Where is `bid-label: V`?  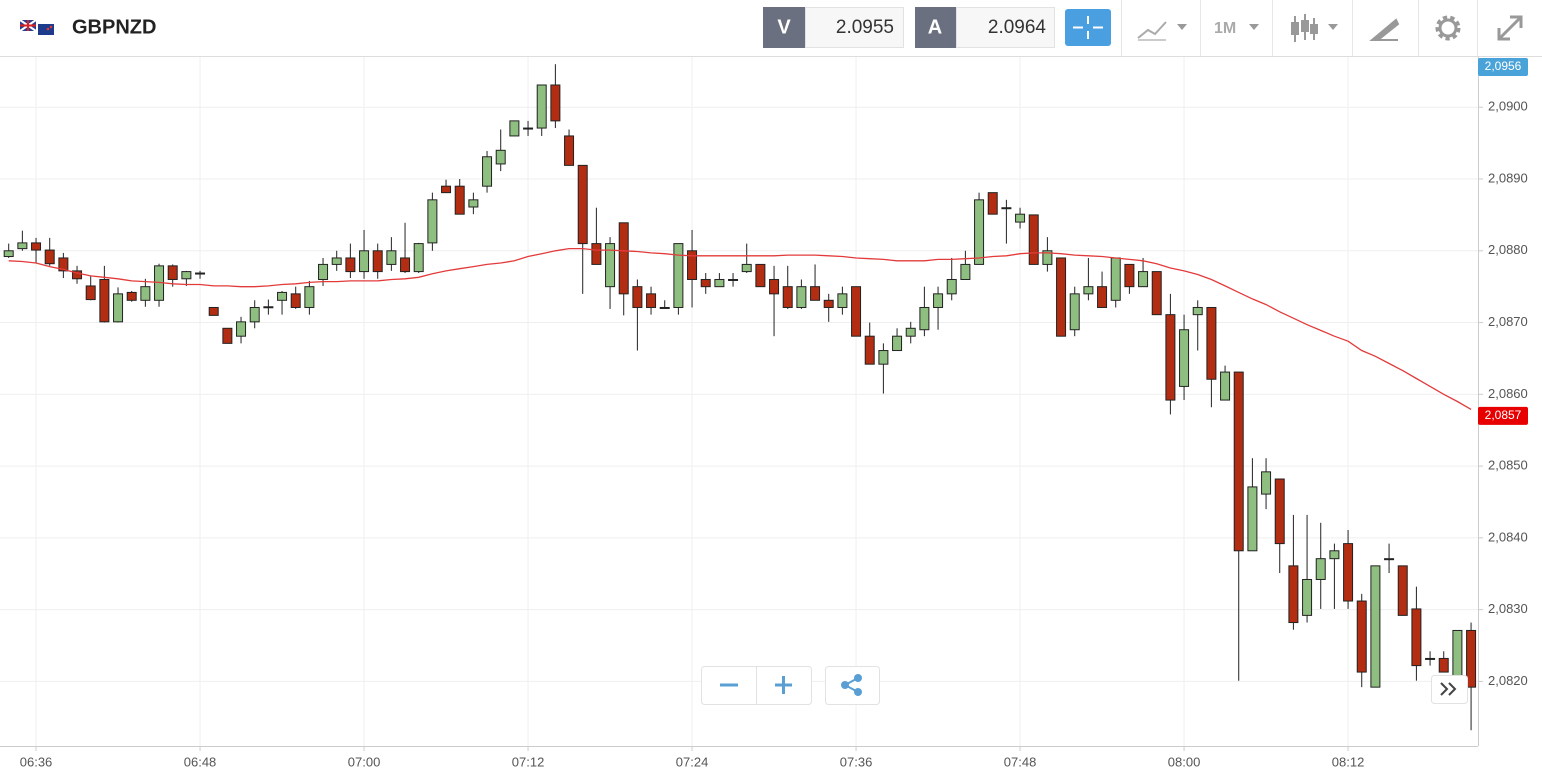 bid-label: V is located at coordinates (784, 27).